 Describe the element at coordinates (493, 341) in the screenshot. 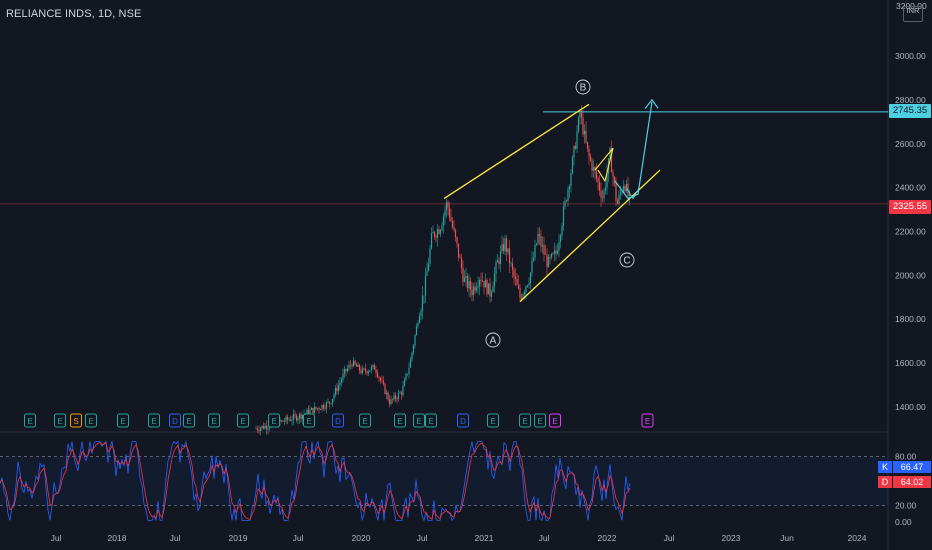

I see `wave-label-a: A` at that location.